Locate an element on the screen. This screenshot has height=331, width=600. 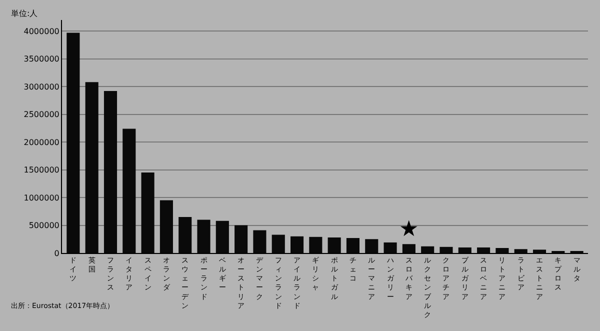
annotation: ★ is located at coordinates (409, 229).